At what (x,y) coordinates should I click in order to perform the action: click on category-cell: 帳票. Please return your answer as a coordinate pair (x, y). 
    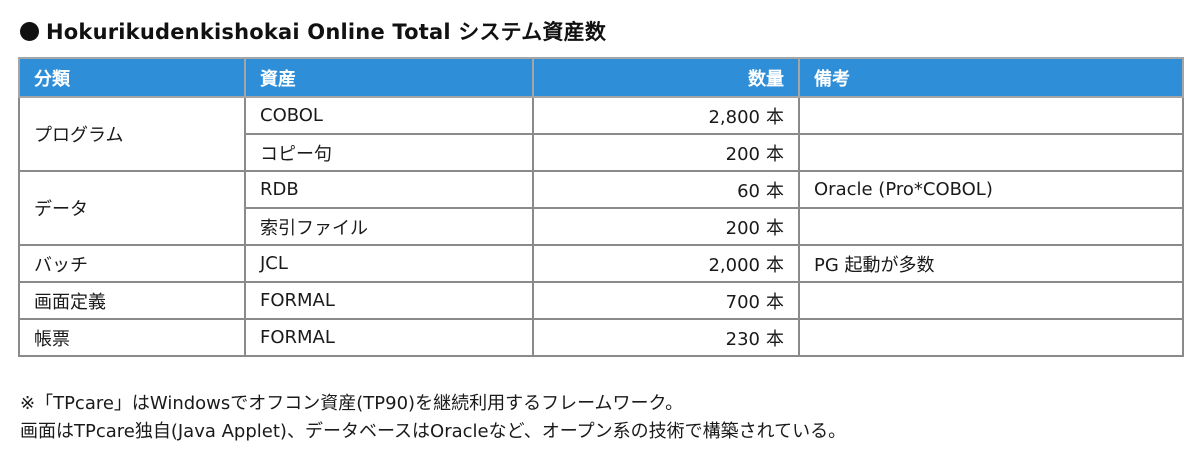
    Looking at the image, I should click on (132, 337).